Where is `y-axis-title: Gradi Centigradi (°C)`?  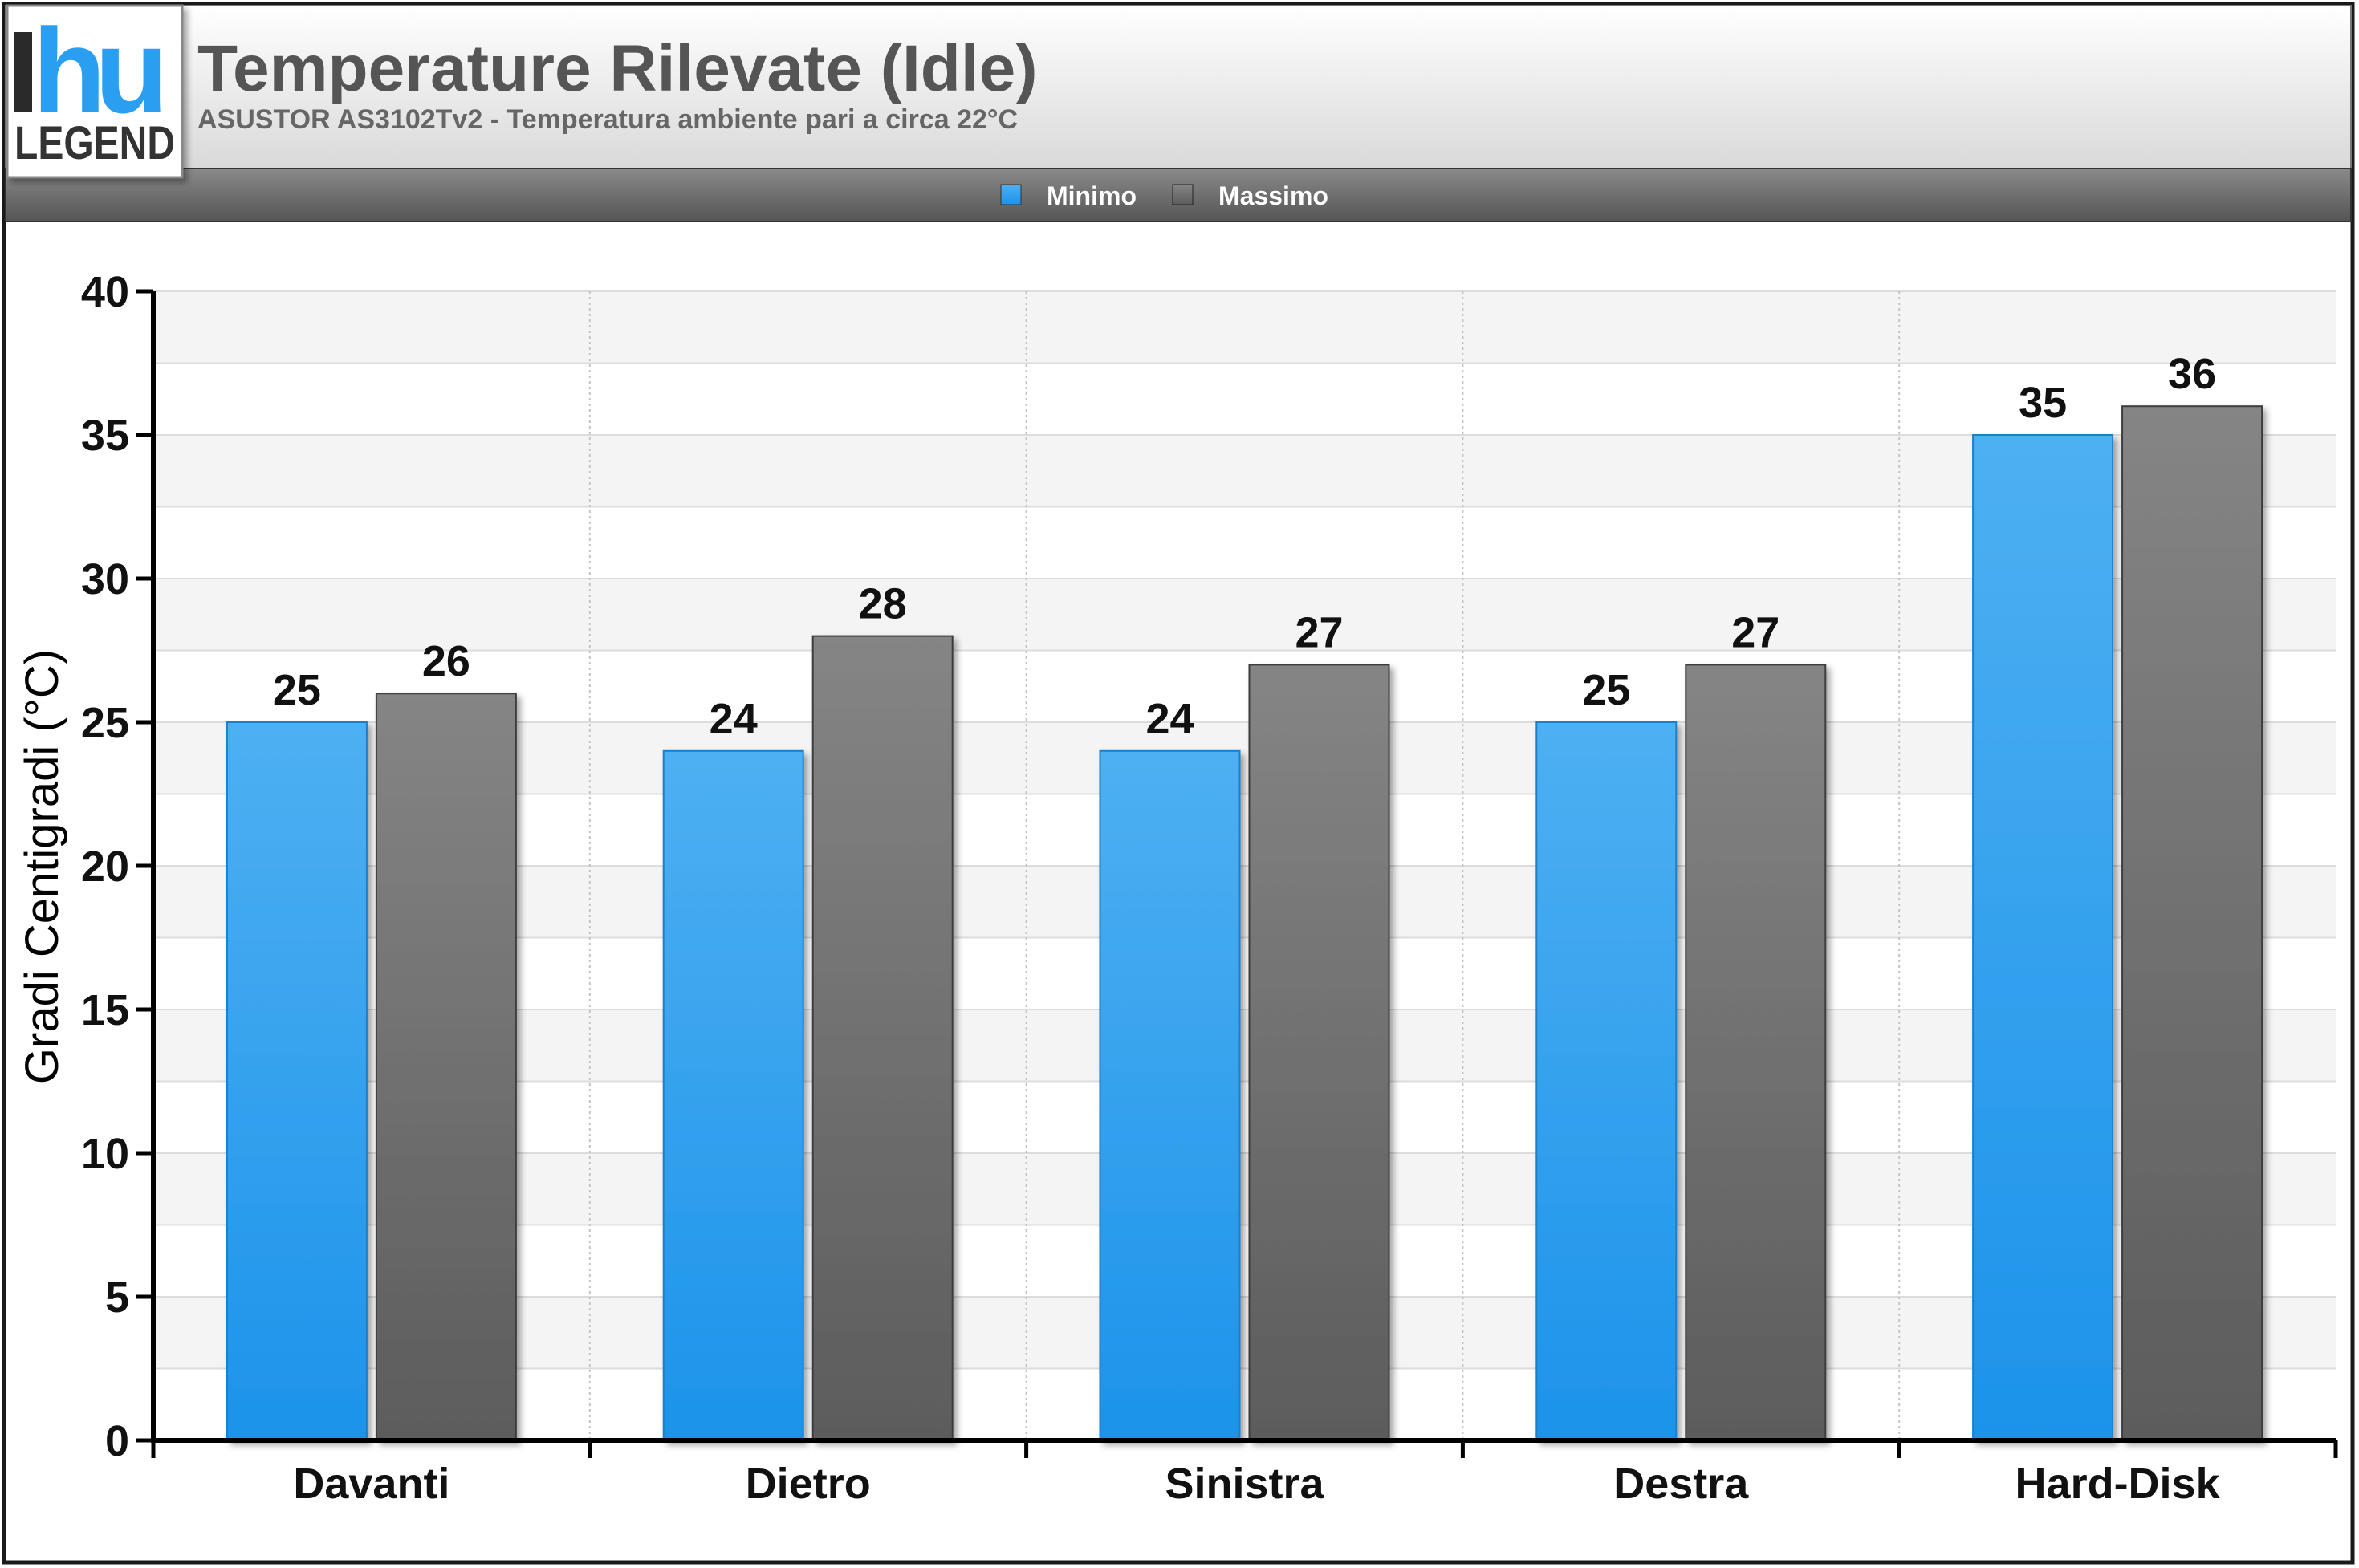 y-axis-title: Gradi Centigradi (°C) is located at coordinates (42, 867).